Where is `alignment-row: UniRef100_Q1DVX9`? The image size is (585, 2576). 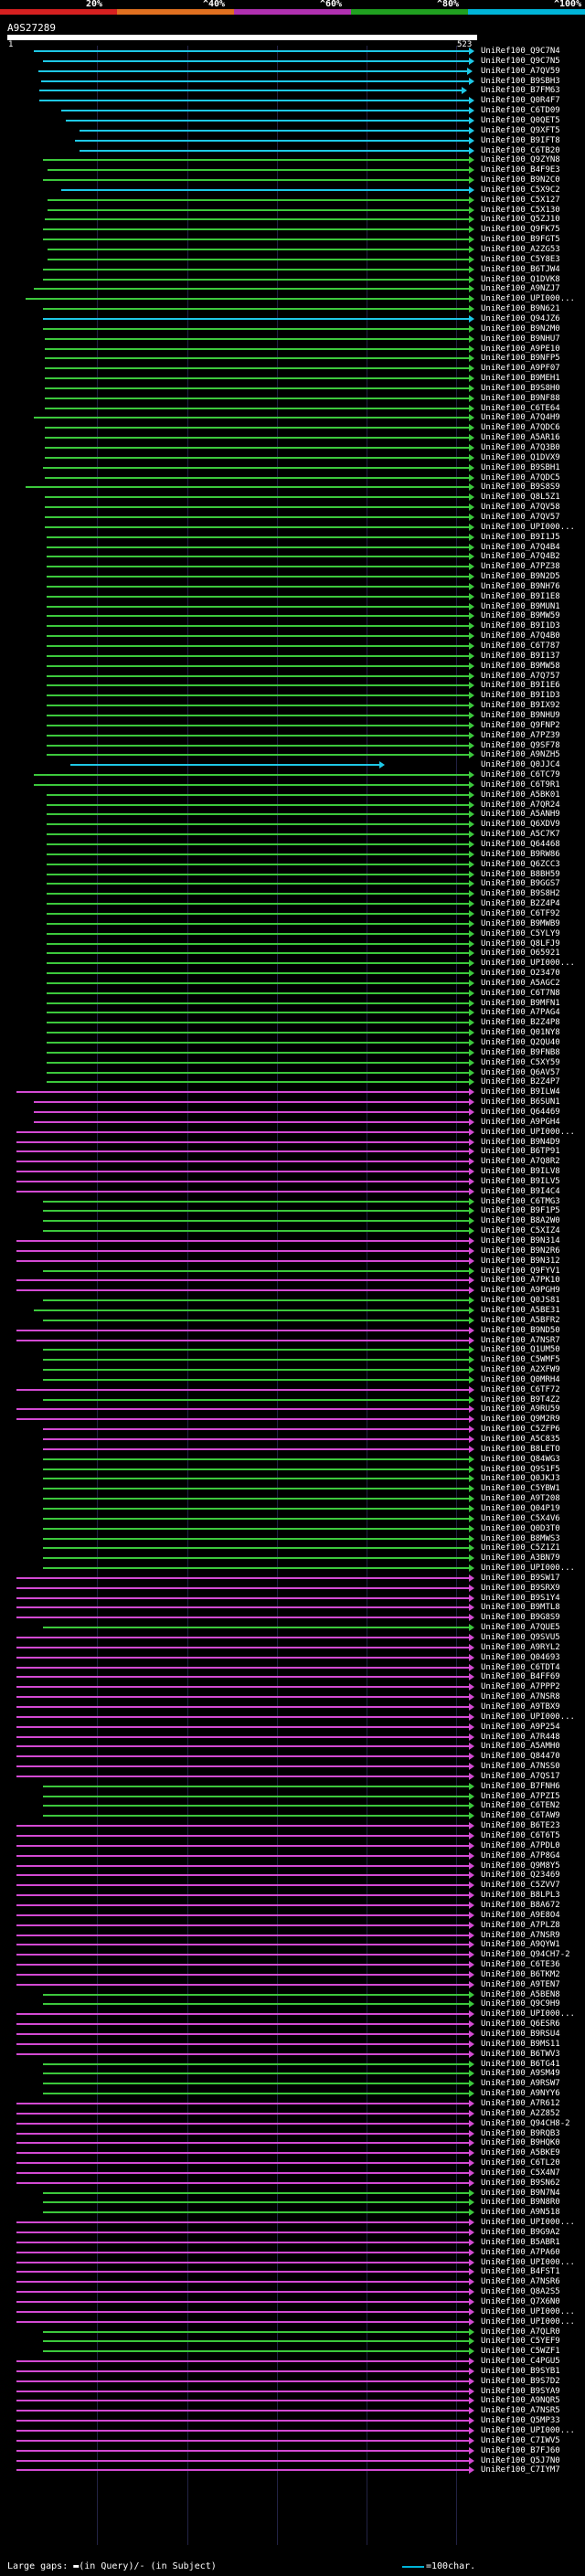 alignment-row: UniRef100_Q1DVX9 is located at coordinates (293, 457).